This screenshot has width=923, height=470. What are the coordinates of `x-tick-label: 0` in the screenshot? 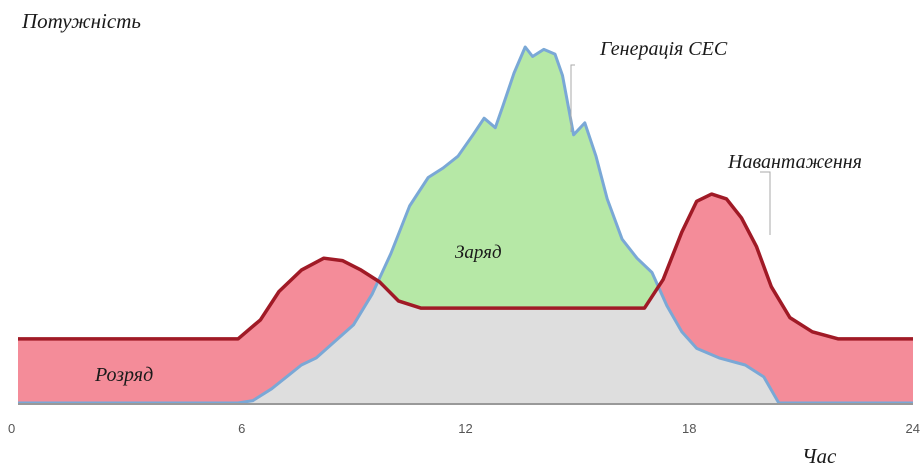 It's located at (11, 428).